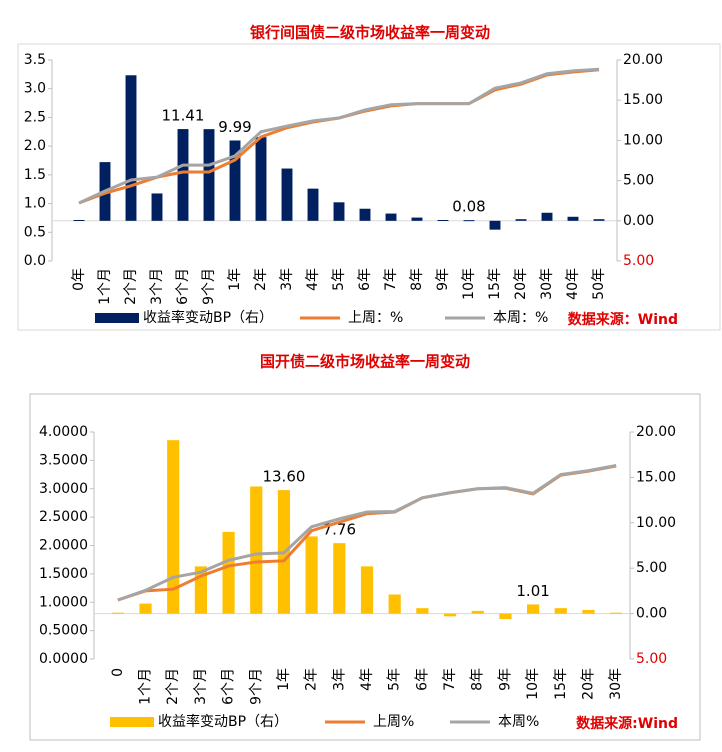 The width and height of the screenshot is (722, 752). What do you see at coordinates (627, 723) in the screenshot?
I see `source-note: 数据来源:Wind` at bounding box center [627, 723].